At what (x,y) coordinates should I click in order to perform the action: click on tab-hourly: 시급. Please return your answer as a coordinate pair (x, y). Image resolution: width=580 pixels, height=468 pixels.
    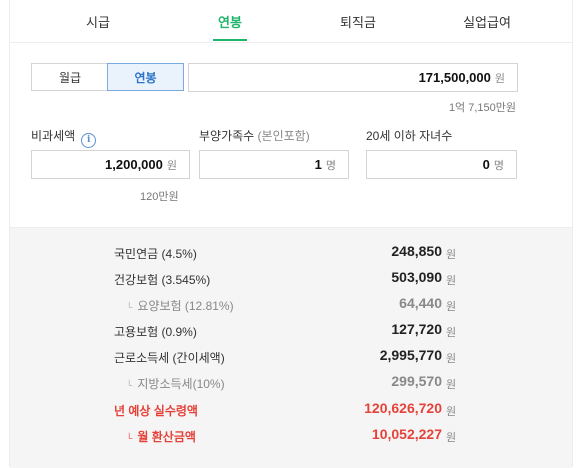
    Looking at the image, I should click on (98, 22).